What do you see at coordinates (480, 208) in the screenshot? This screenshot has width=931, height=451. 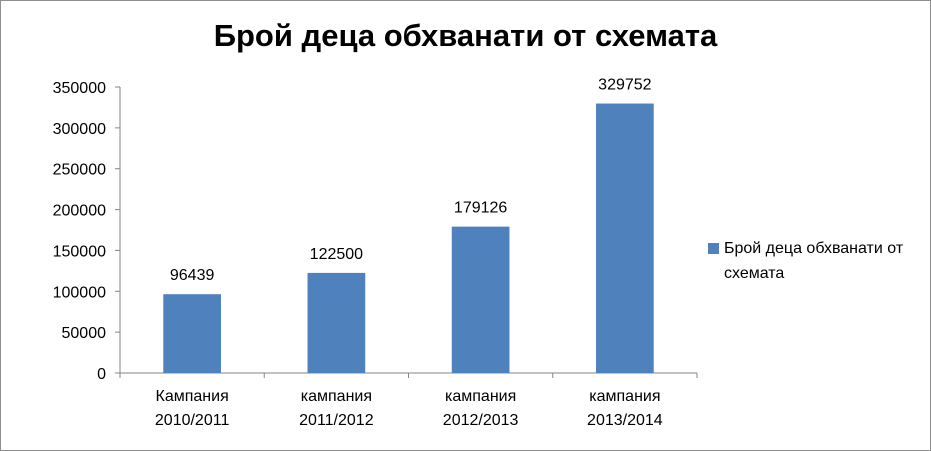 I see `data-label: 179126` at bounding box center [480, 208].